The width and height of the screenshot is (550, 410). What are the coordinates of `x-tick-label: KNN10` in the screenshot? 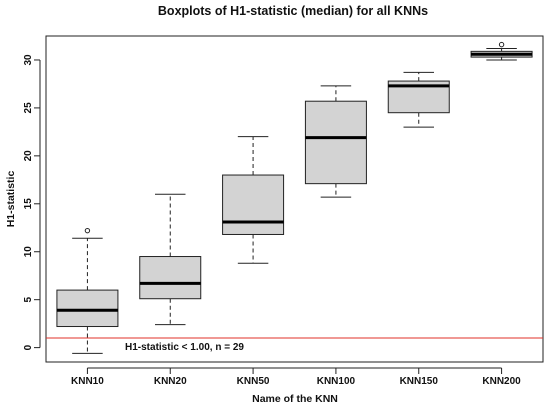 It's located at (87, 381).